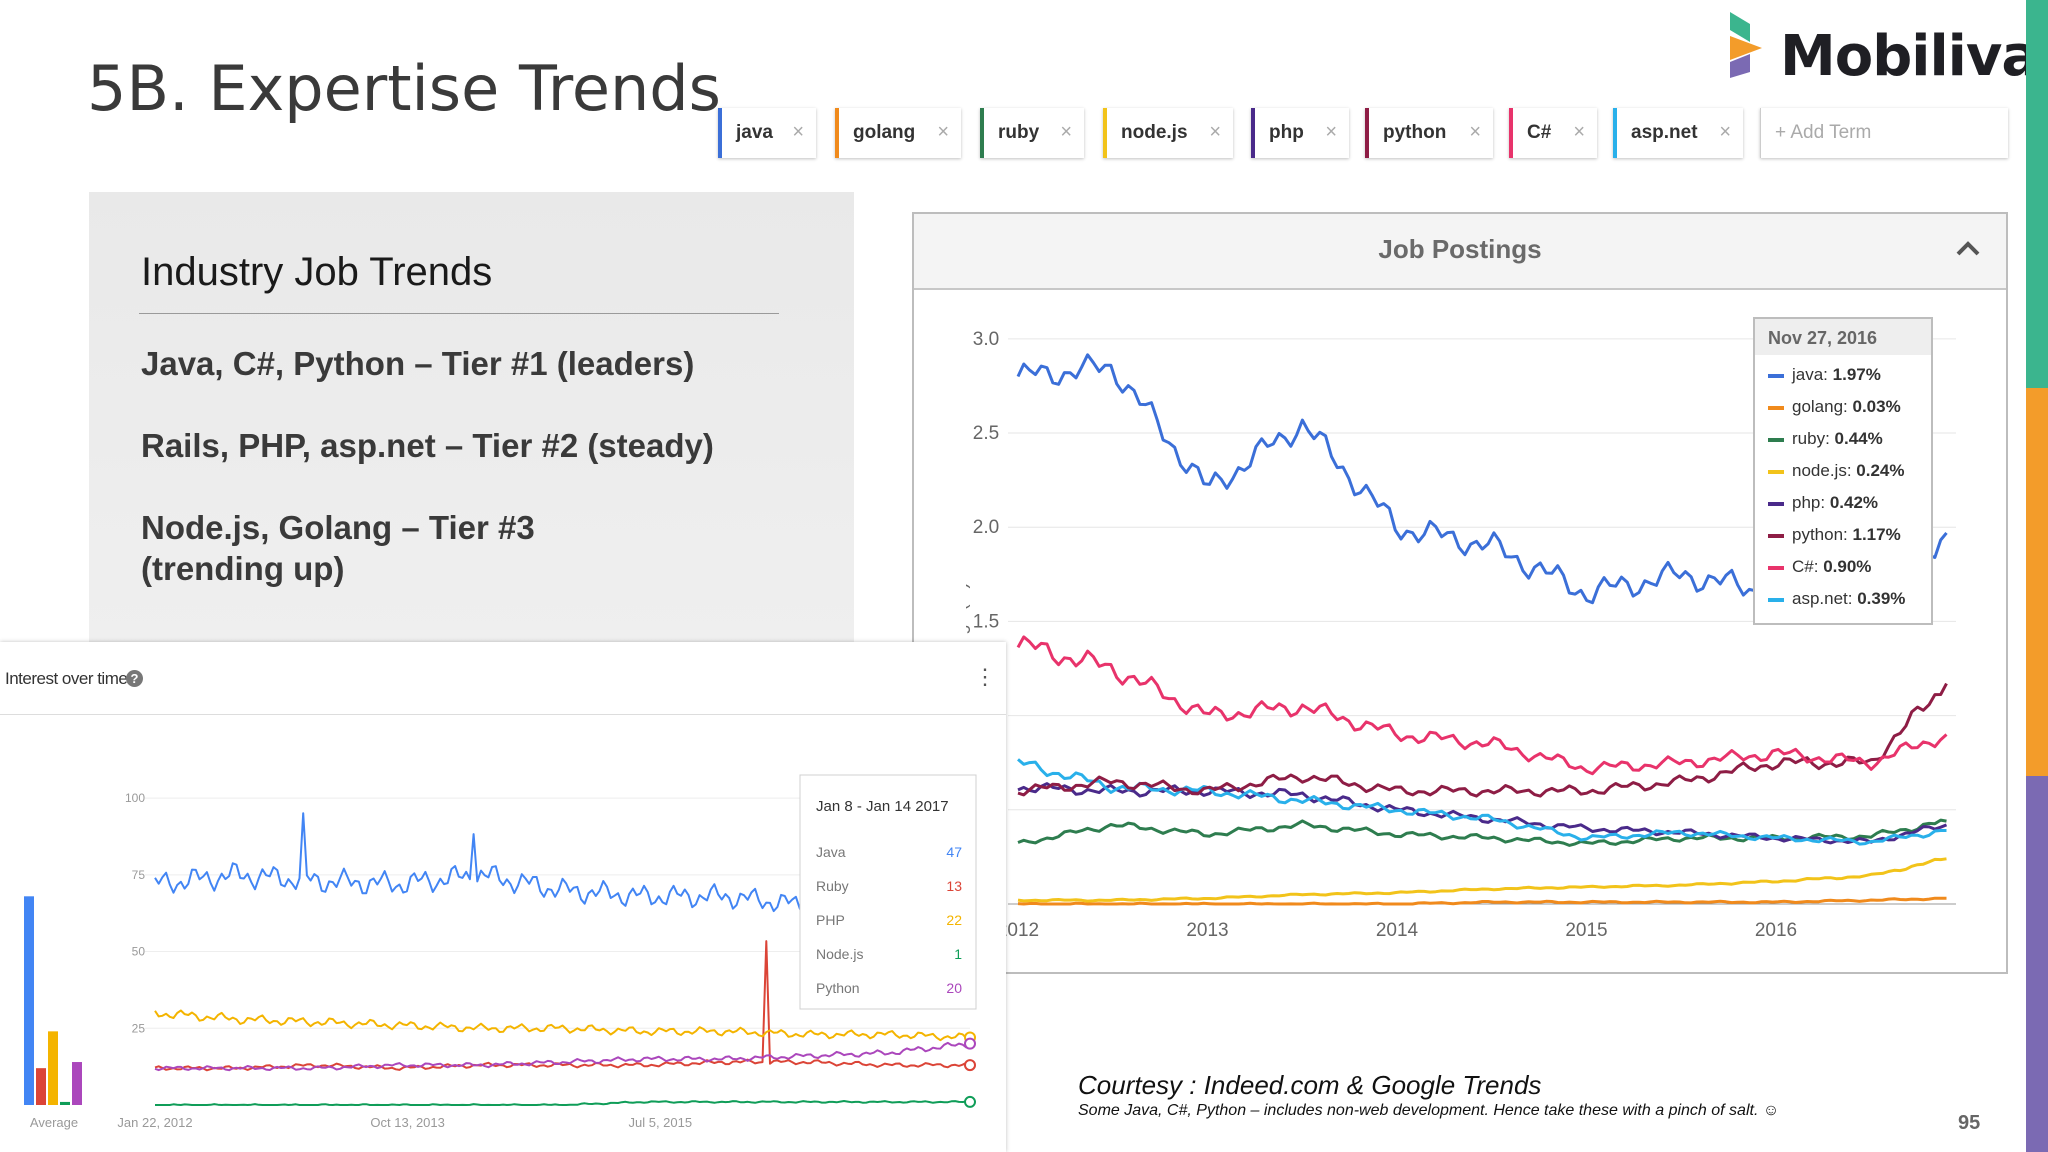 The height and width of the screenshot is (1152, 2048). I want to click on series-line-ruby, so click(1482, 832).